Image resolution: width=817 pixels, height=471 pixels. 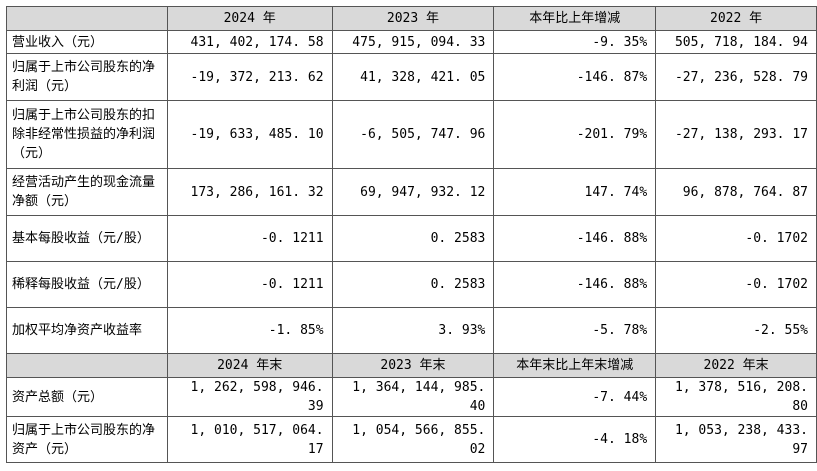 What do you see at coordinates (736, 77) in the screenshot?
I see `cell-2022: -27, 236, 528. 79` at bounding box center [736, 77].